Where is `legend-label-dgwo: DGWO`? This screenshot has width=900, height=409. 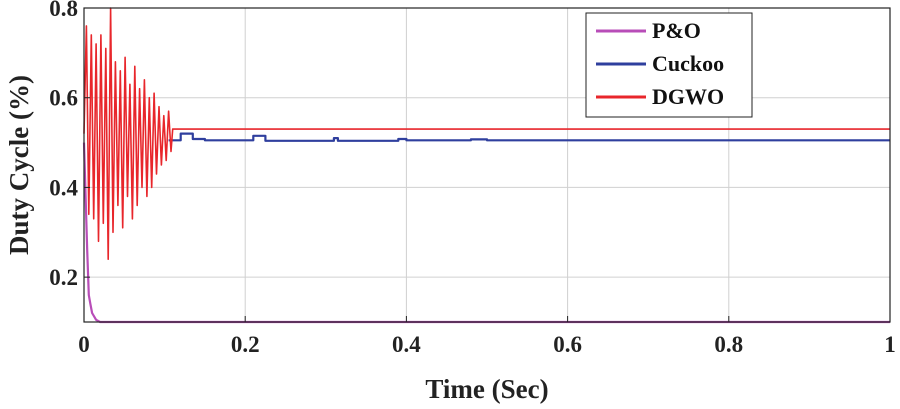 legend-label-dgwo: DGWO is located at coordinates (688, 96).